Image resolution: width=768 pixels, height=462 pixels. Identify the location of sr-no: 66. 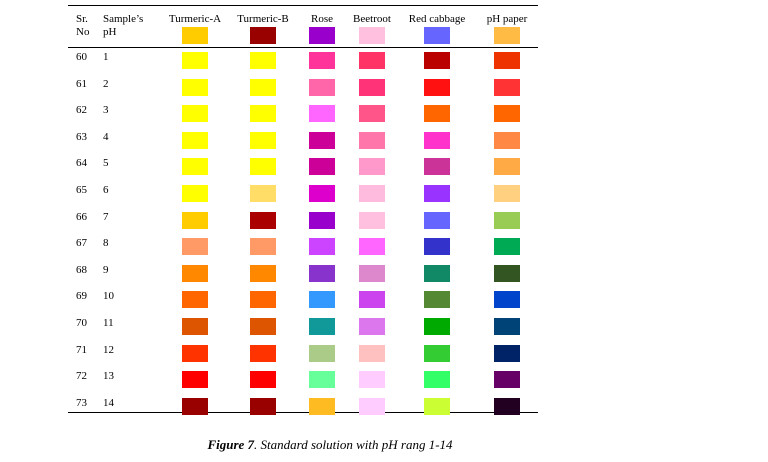
(81, 216).